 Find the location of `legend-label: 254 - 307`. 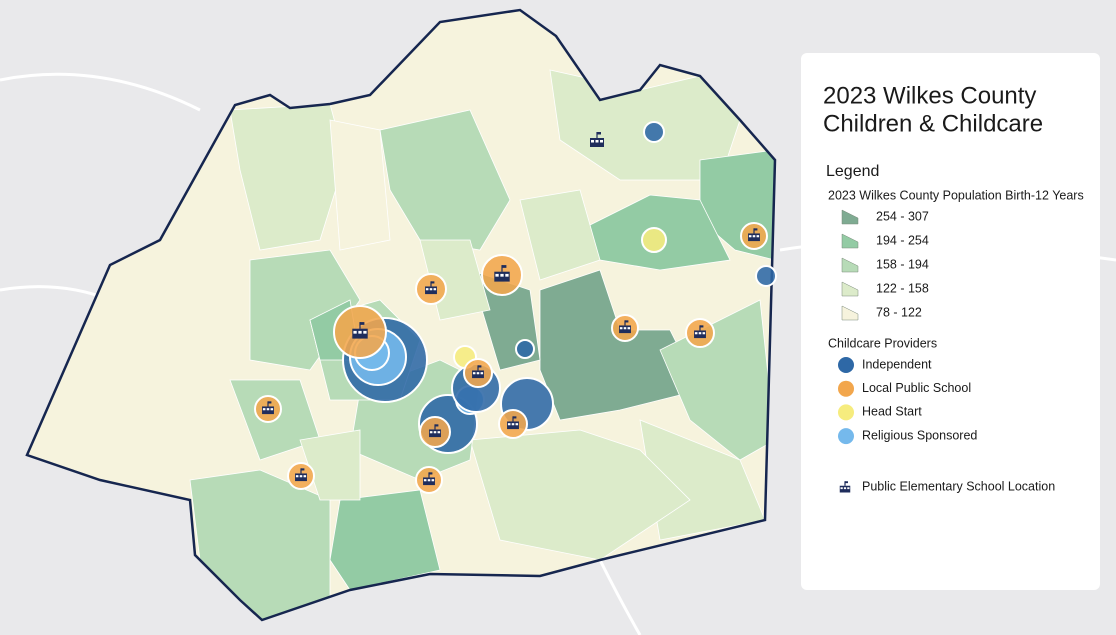

legend-label: 254 - 307 is located at coordinates (902, 216).